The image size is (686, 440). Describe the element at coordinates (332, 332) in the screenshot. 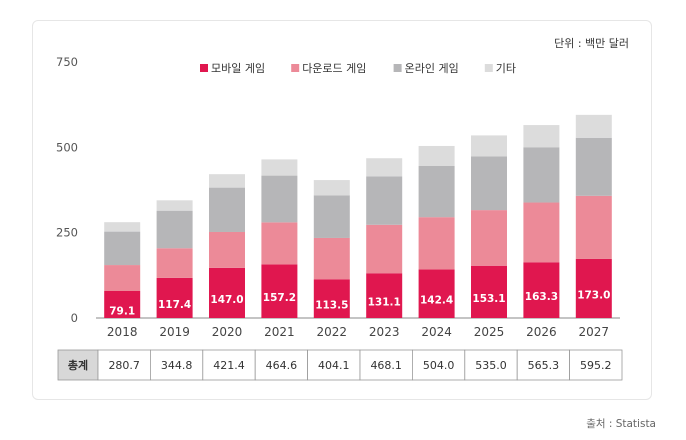

I see `x-tick-label: 2022` at that location.